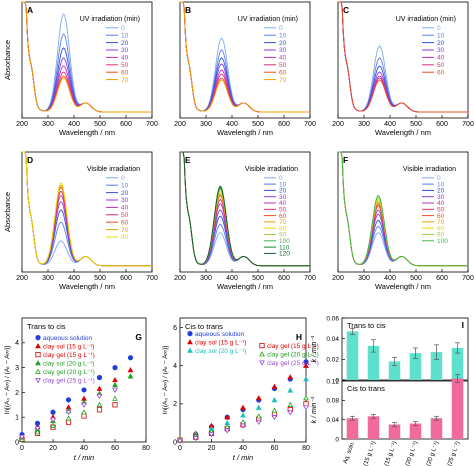  I want to click on legend-entry: clay sol (20 g L⁻¹), so click(68, 364).